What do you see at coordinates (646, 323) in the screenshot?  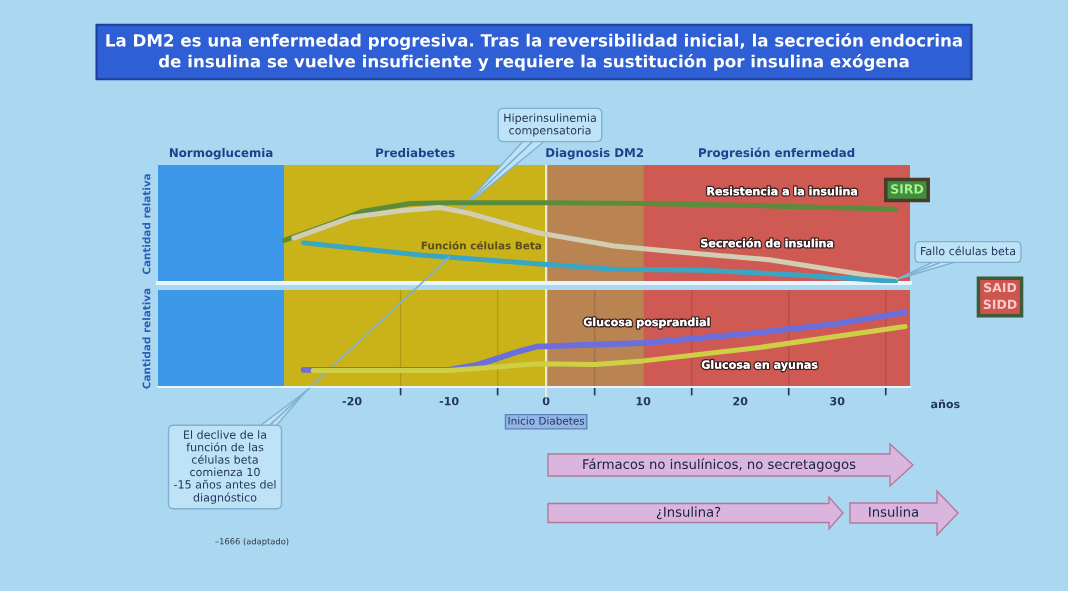 I see `series-label: Glucosa posprandial` at bounding box center [646, 323].